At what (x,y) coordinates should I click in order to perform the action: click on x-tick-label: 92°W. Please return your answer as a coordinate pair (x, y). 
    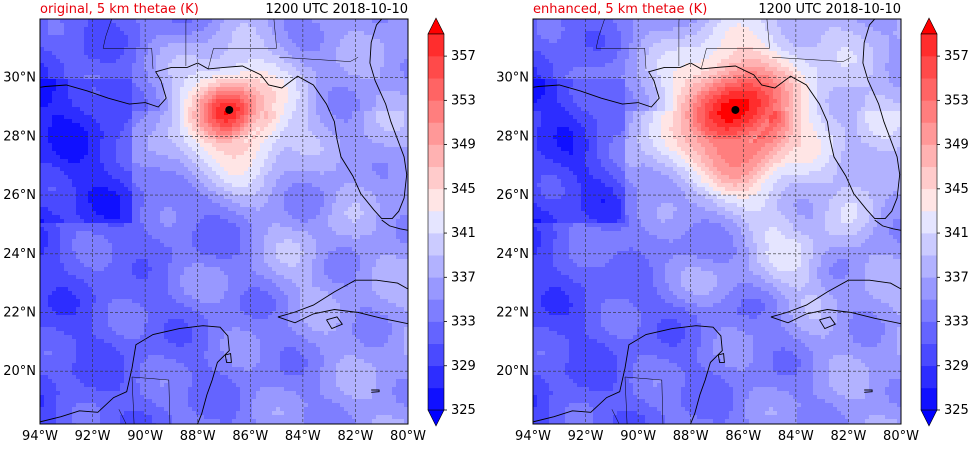
    Looking at the image, I should click on (93, 436).